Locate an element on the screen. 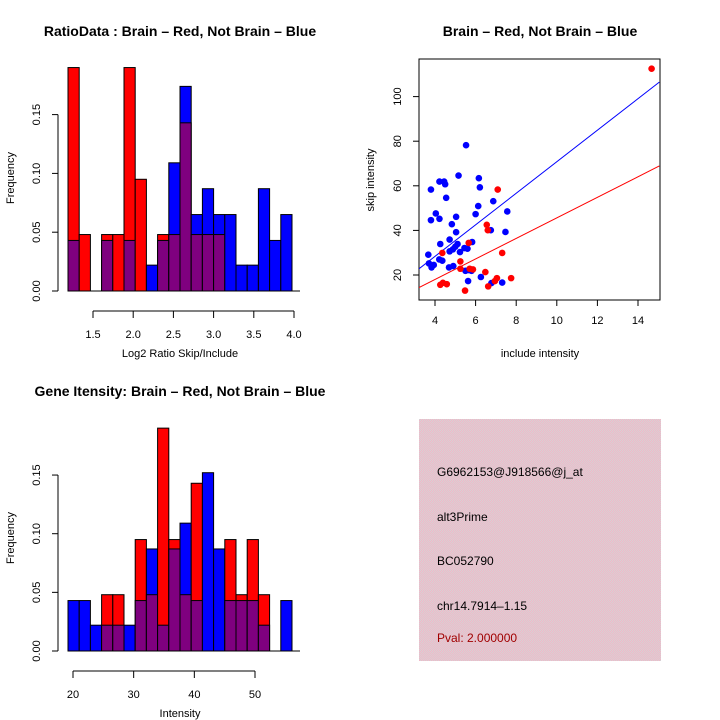 The height and width of the screenshot is (720, 720). scatter-ylabel: skip intensity is located at coordinates (371, 179).